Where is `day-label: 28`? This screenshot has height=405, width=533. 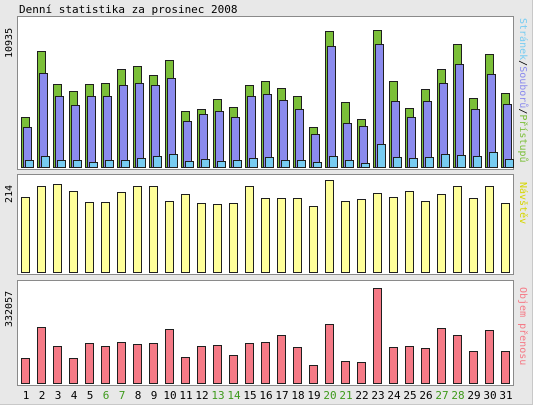 day-label: 28 is located at coordinates (458, 395).